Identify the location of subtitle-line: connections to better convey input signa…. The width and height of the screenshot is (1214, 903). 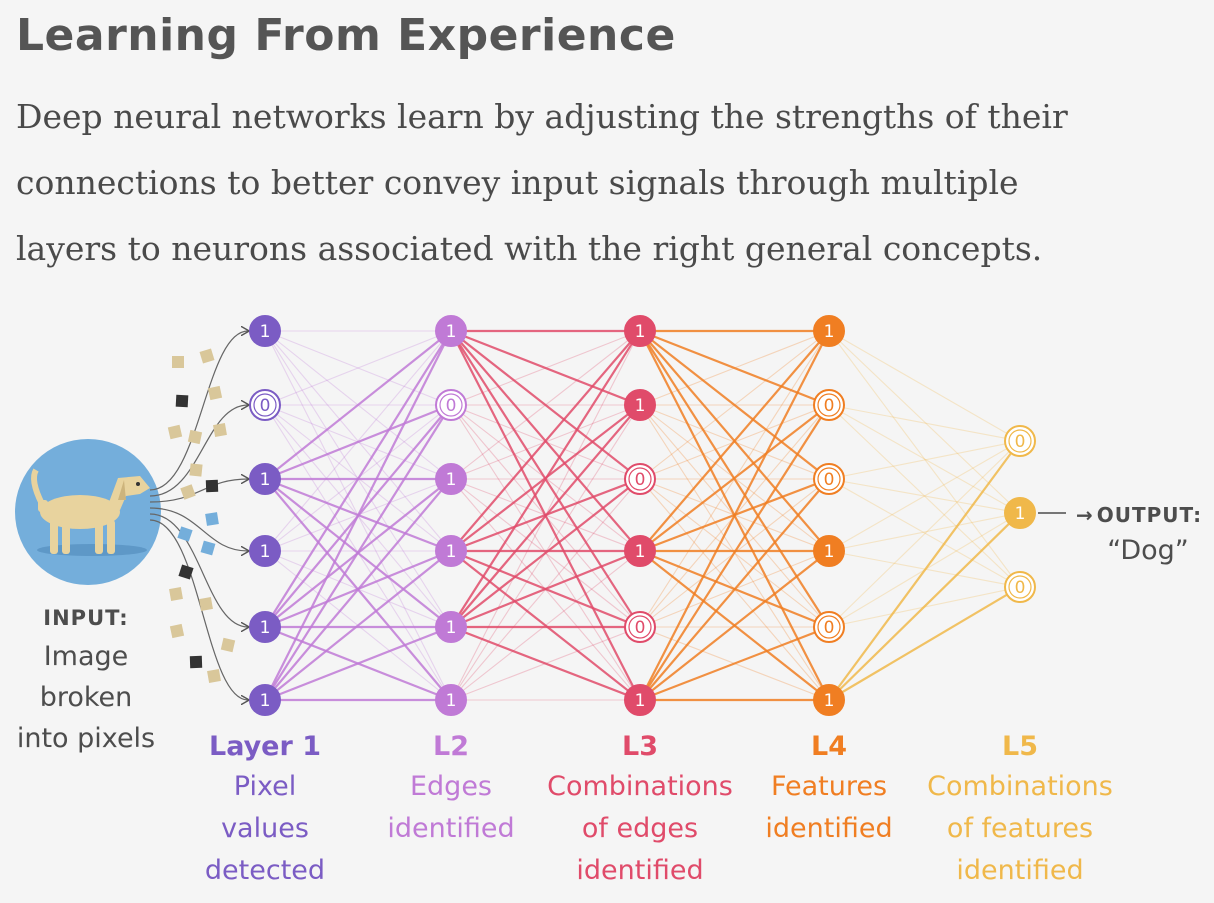
(517, 182).